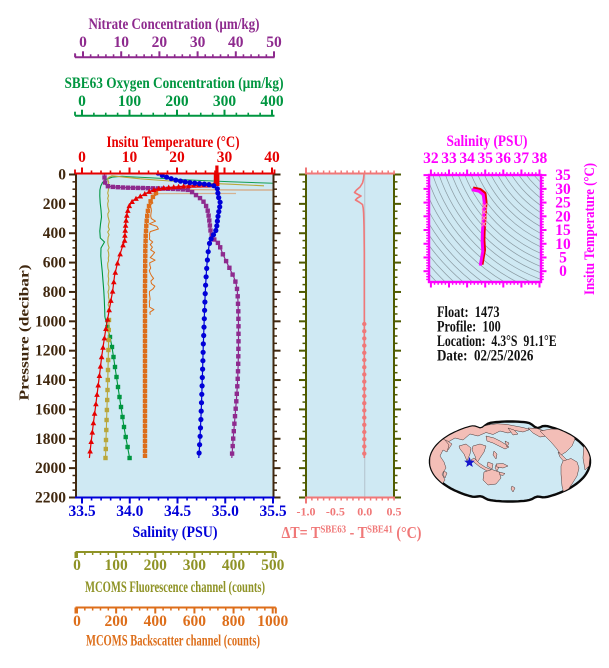 This screenshot has width=609, height=668. I want to click on svg-text: Profile: 100, so click(469, 327).